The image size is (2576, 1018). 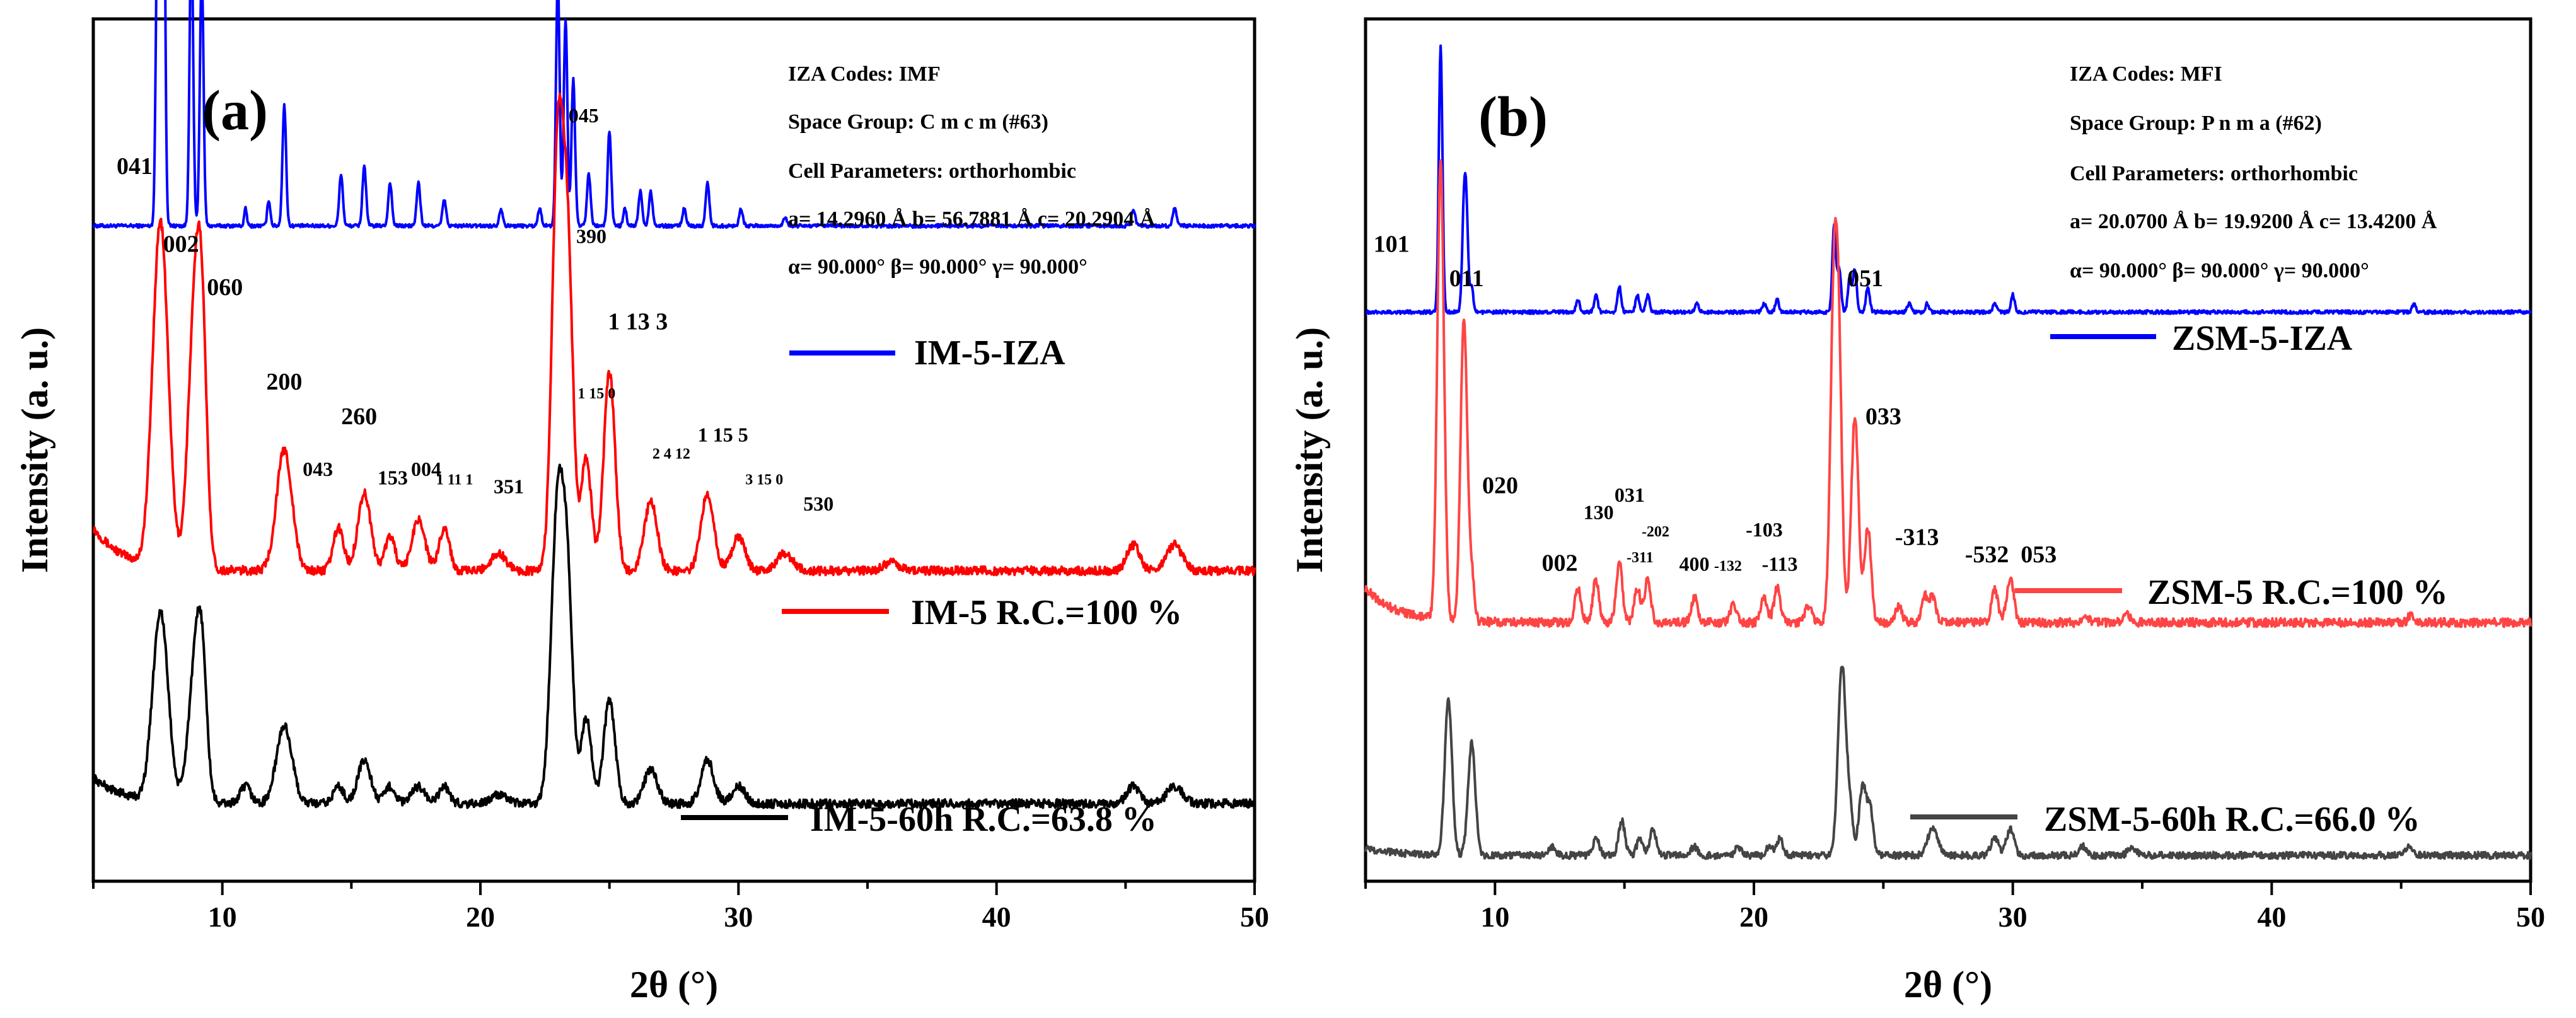 What do you see at coordinates (983, 819) in the screenshot?
I see `legend-label-im5-60h: IM-5-60h R.C.=63.8 %` at bounding box center [983, 819].